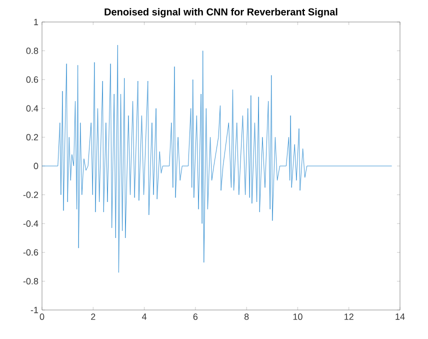  Describe the element at coordinates (297, 317) in the screenshot. I see `x-tick-label: 10` at that location.